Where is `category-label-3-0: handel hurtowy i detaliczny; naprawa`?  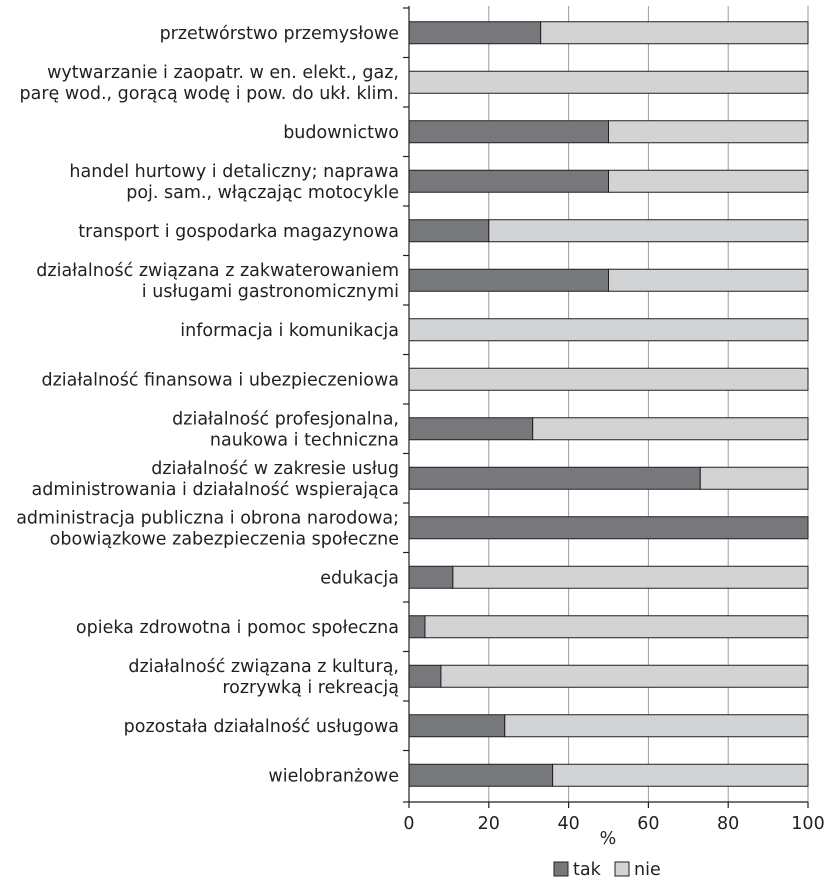
category-label-3-0: handel hurtowy i detaliczny; naprawa is located at coordinates (234, 172).